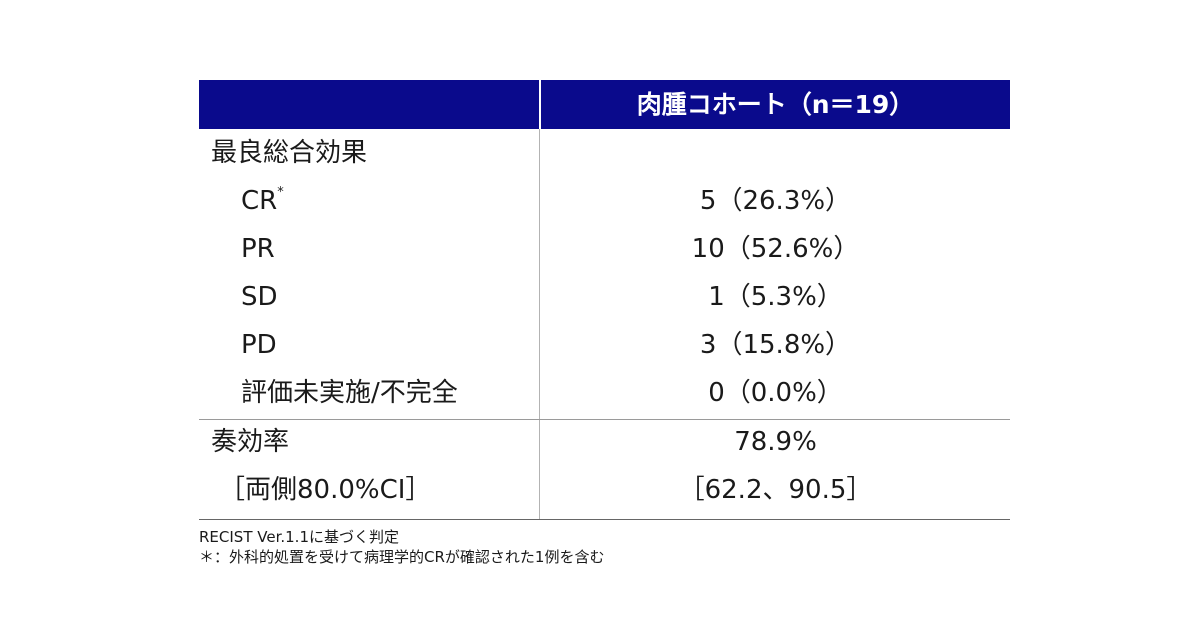 The image size is (1201, 630). Describe the element at coordinates (775, 345) in the screenshot. I see `row-value-pd: 3（15.8%）` at that location.